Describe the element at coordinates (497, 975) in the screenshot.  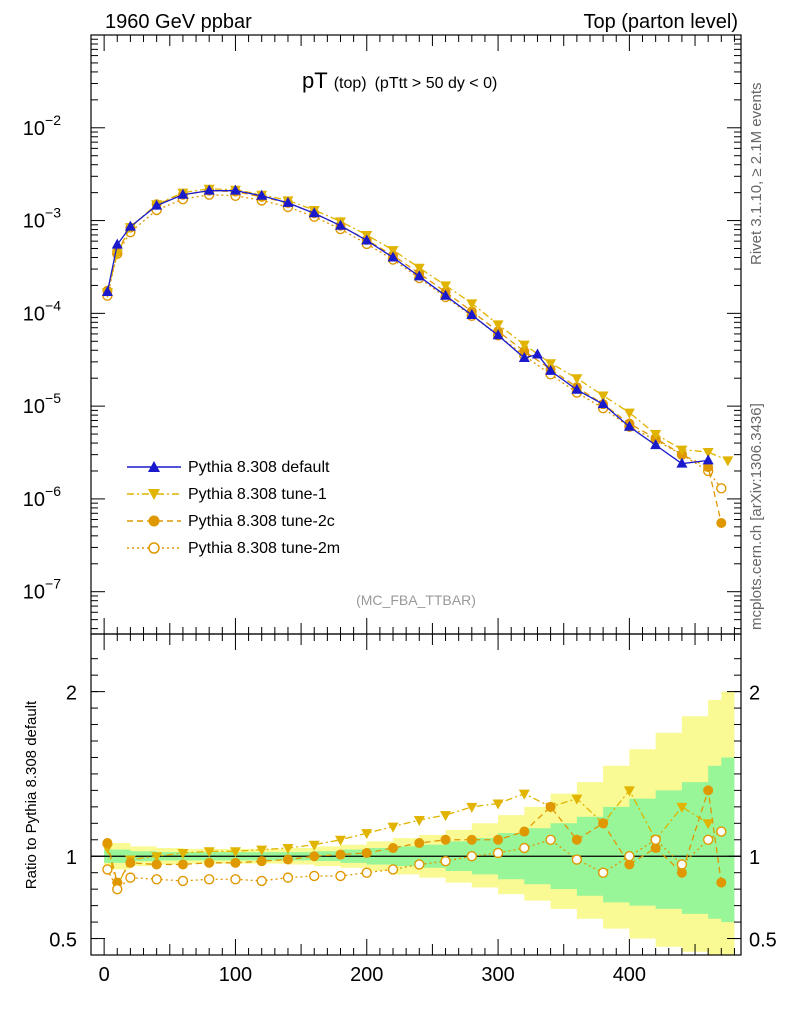
I see `xtick-label: 300` at that location.